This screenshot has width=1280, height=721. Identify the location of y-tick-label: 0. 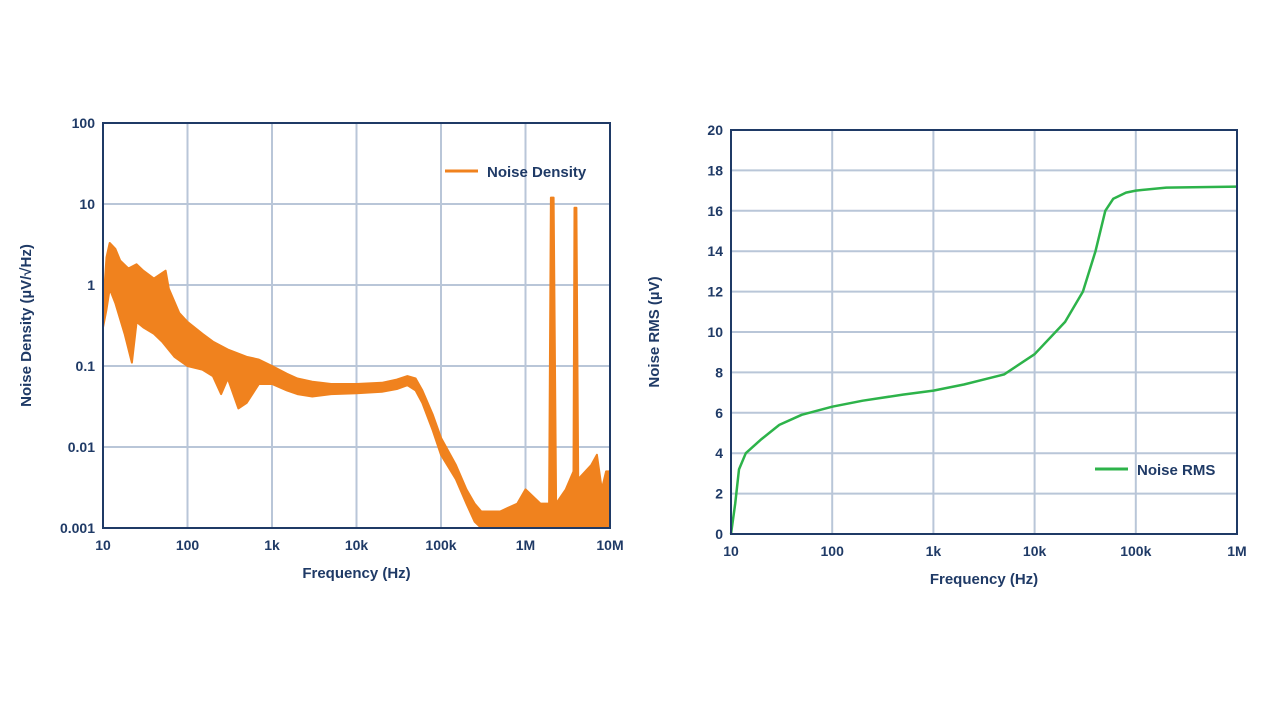
(719, 534).